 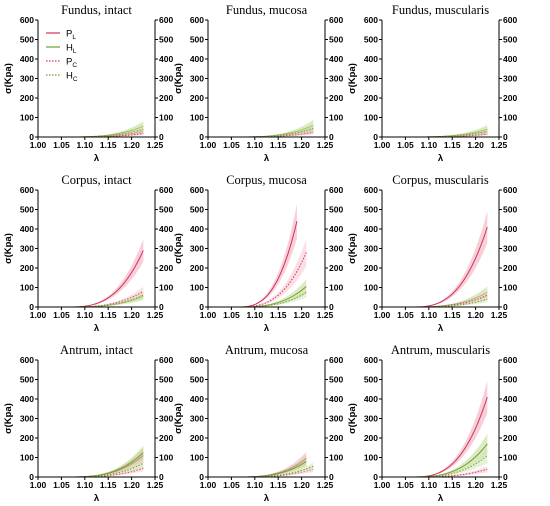 What do you see at coordinates (331, 137) in the screenshot?
I see `y-tick-label-right: 0` at bounding box center [331, 137].